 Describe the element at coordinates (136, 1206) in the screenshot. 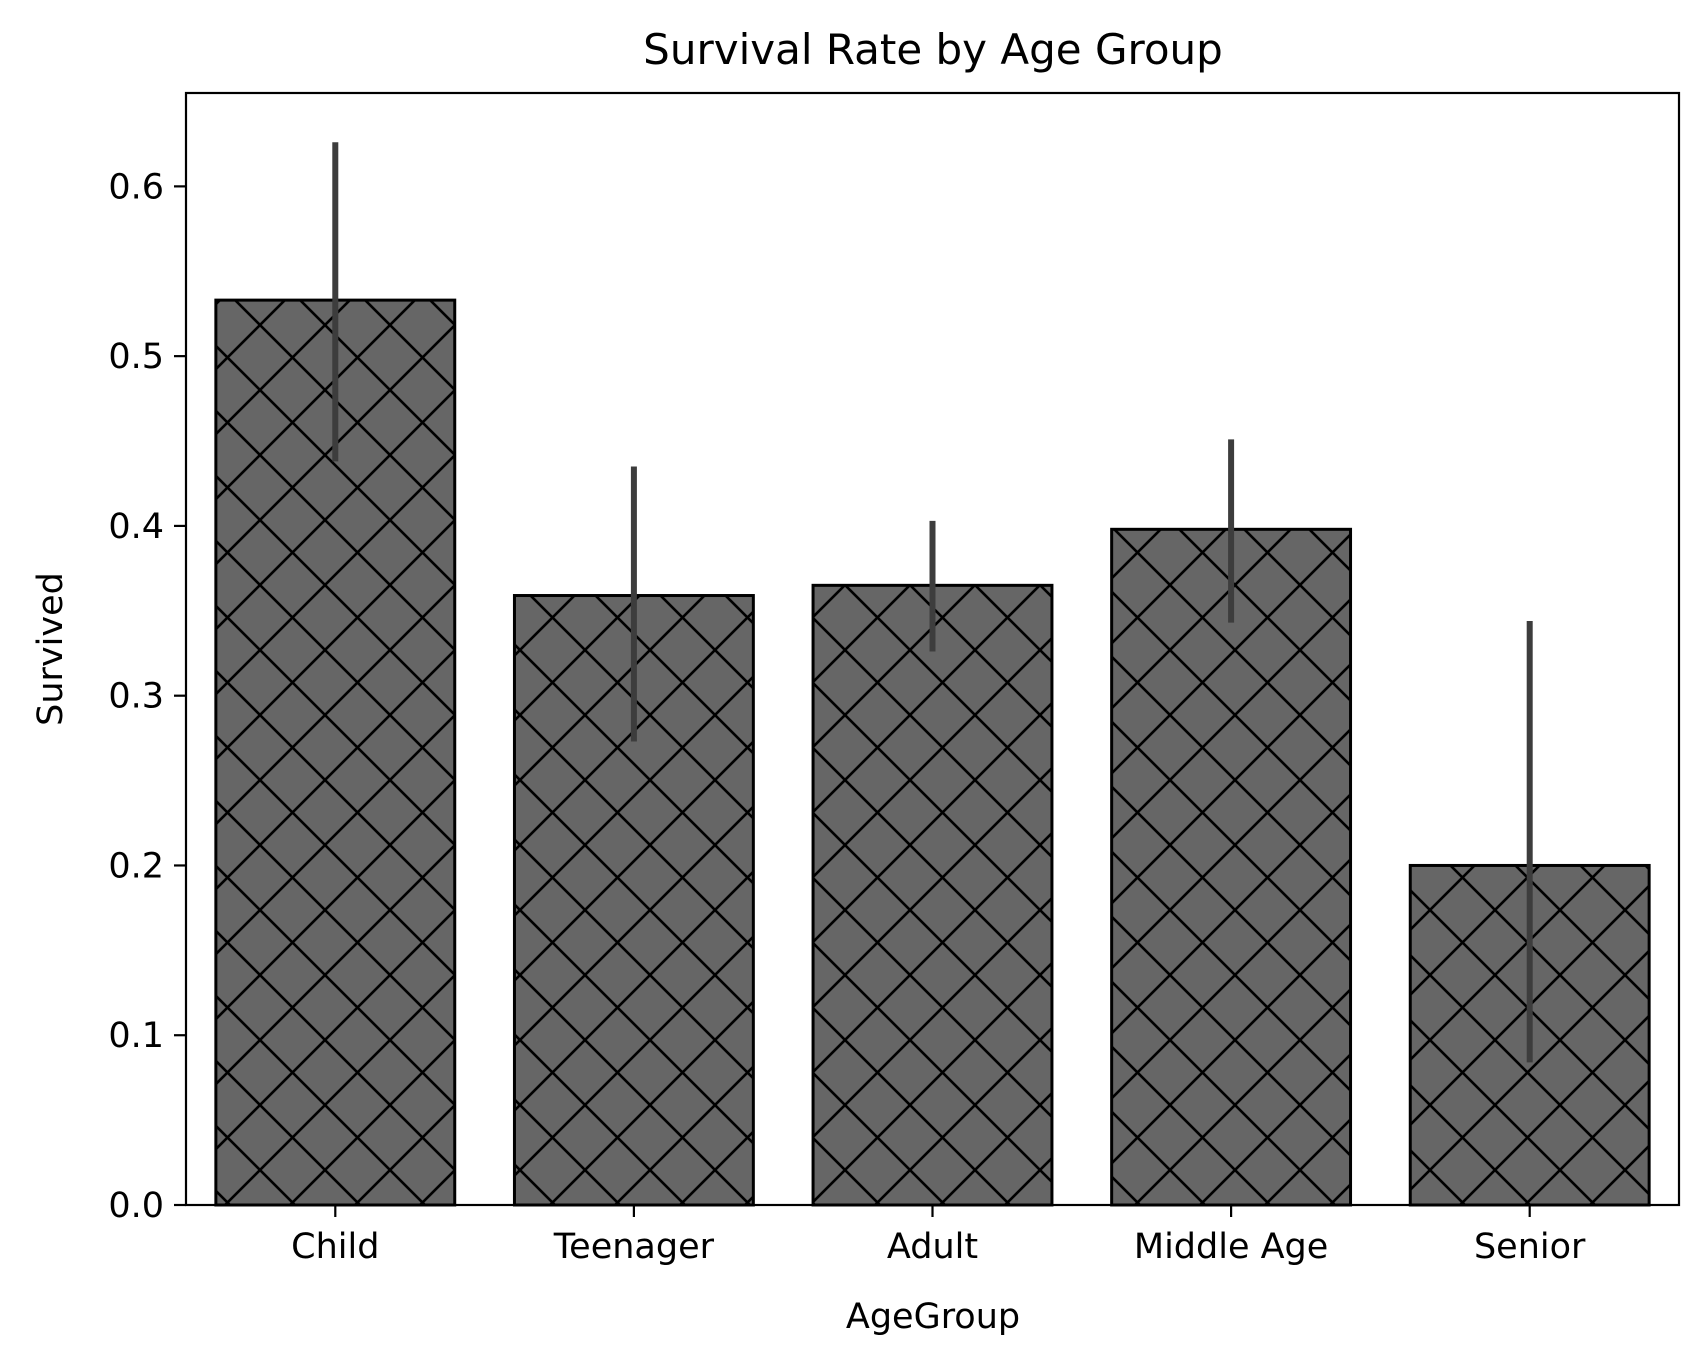

I see `y-tick-label: 0.0` at that location.